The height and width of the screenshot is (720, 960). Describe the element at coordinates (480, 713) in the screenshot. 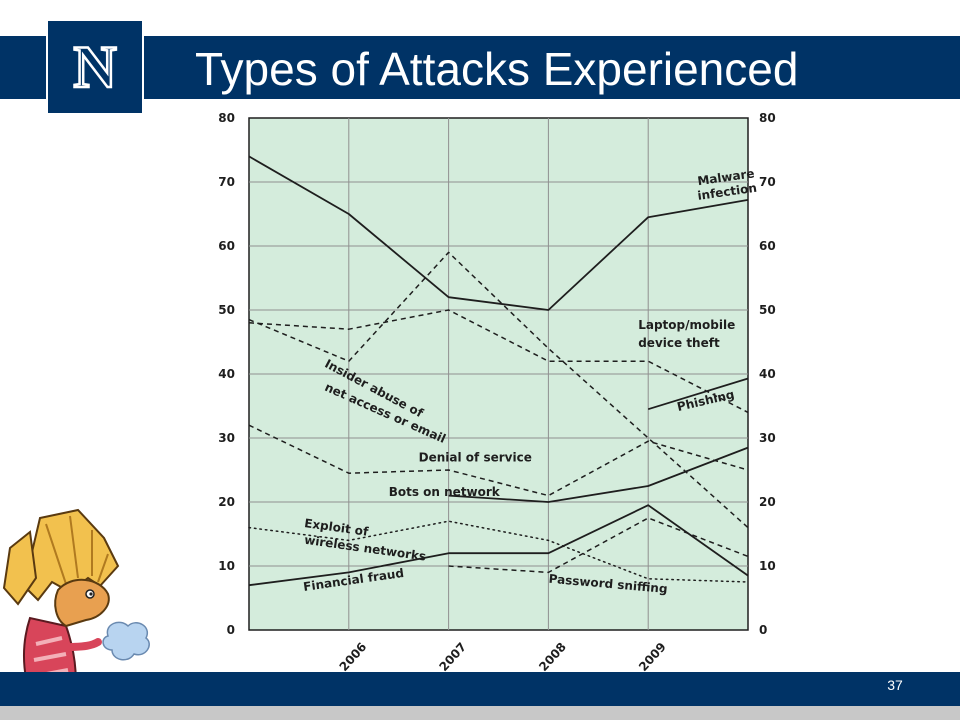

I see `footer-strip` at that location.